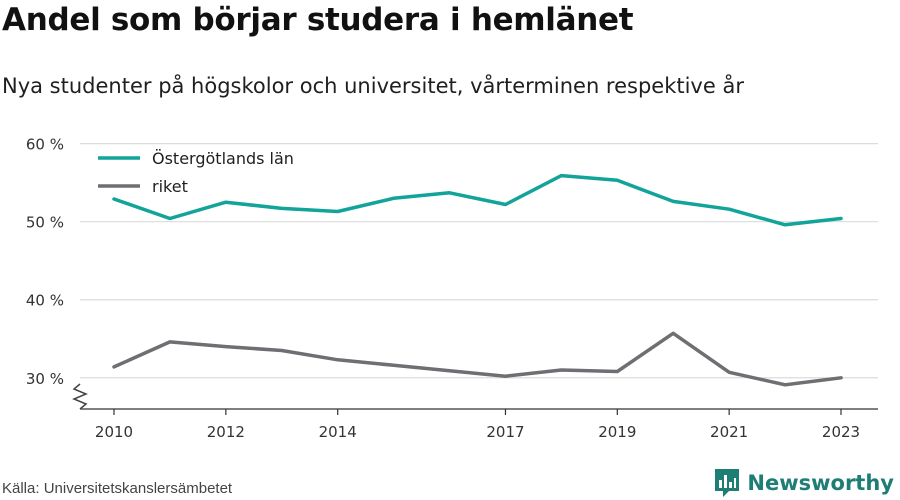 The height and width of the screenshot is (500, 900). Describe the element at coordinates (45, 301) in the screenshot. I see `y-tick-label: 40 %` at that location.